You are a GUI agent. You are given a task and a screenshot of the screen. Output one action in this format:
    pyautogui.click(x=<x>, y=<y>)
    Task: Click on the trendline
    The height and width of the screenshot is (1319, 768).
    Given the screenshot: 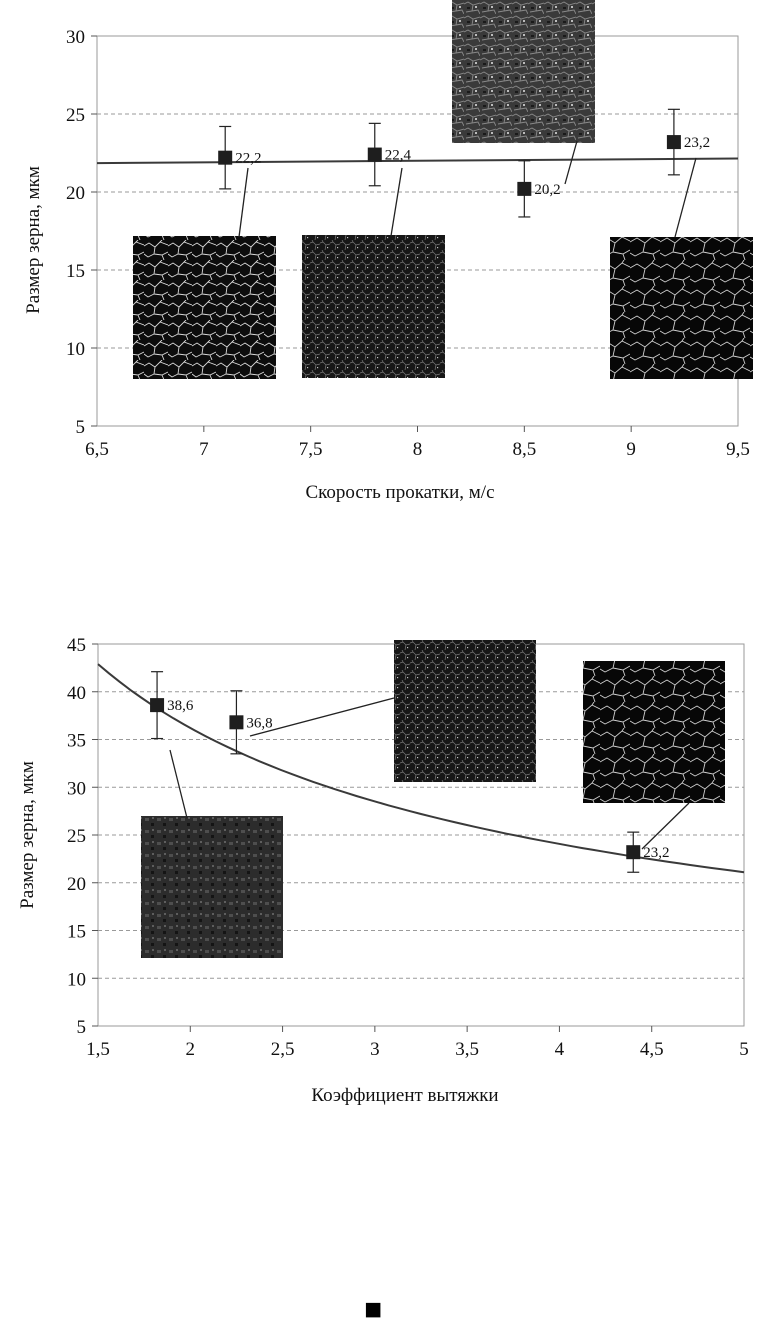 What is the action you would take?
    pyautogui.click(x=417, y=161)
    